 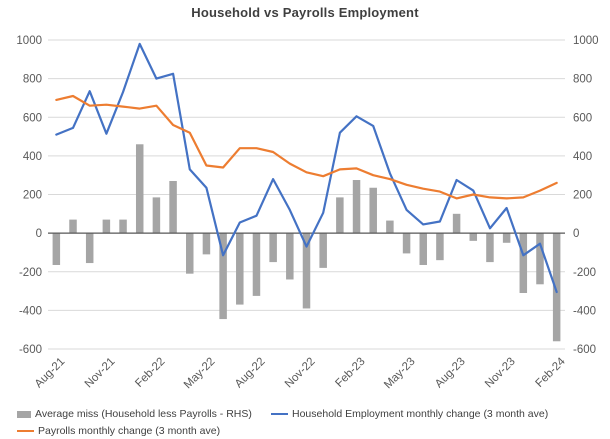 What do you see at coordinates (400, 374) in the screenshot?
I see `svg-text: May-23` at bounding box center [400, 374].